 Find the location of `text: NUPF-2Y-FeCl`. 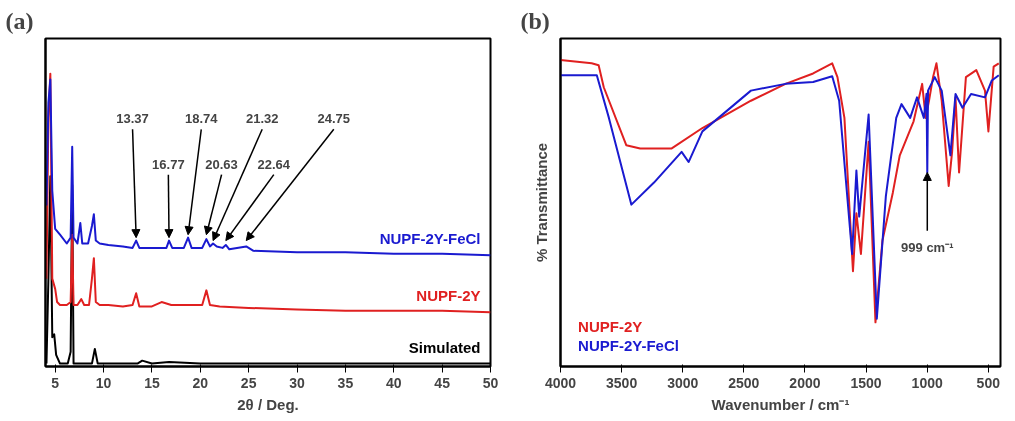

text: NUPF-2Y-FeCl is located at coordinates (628, 345).